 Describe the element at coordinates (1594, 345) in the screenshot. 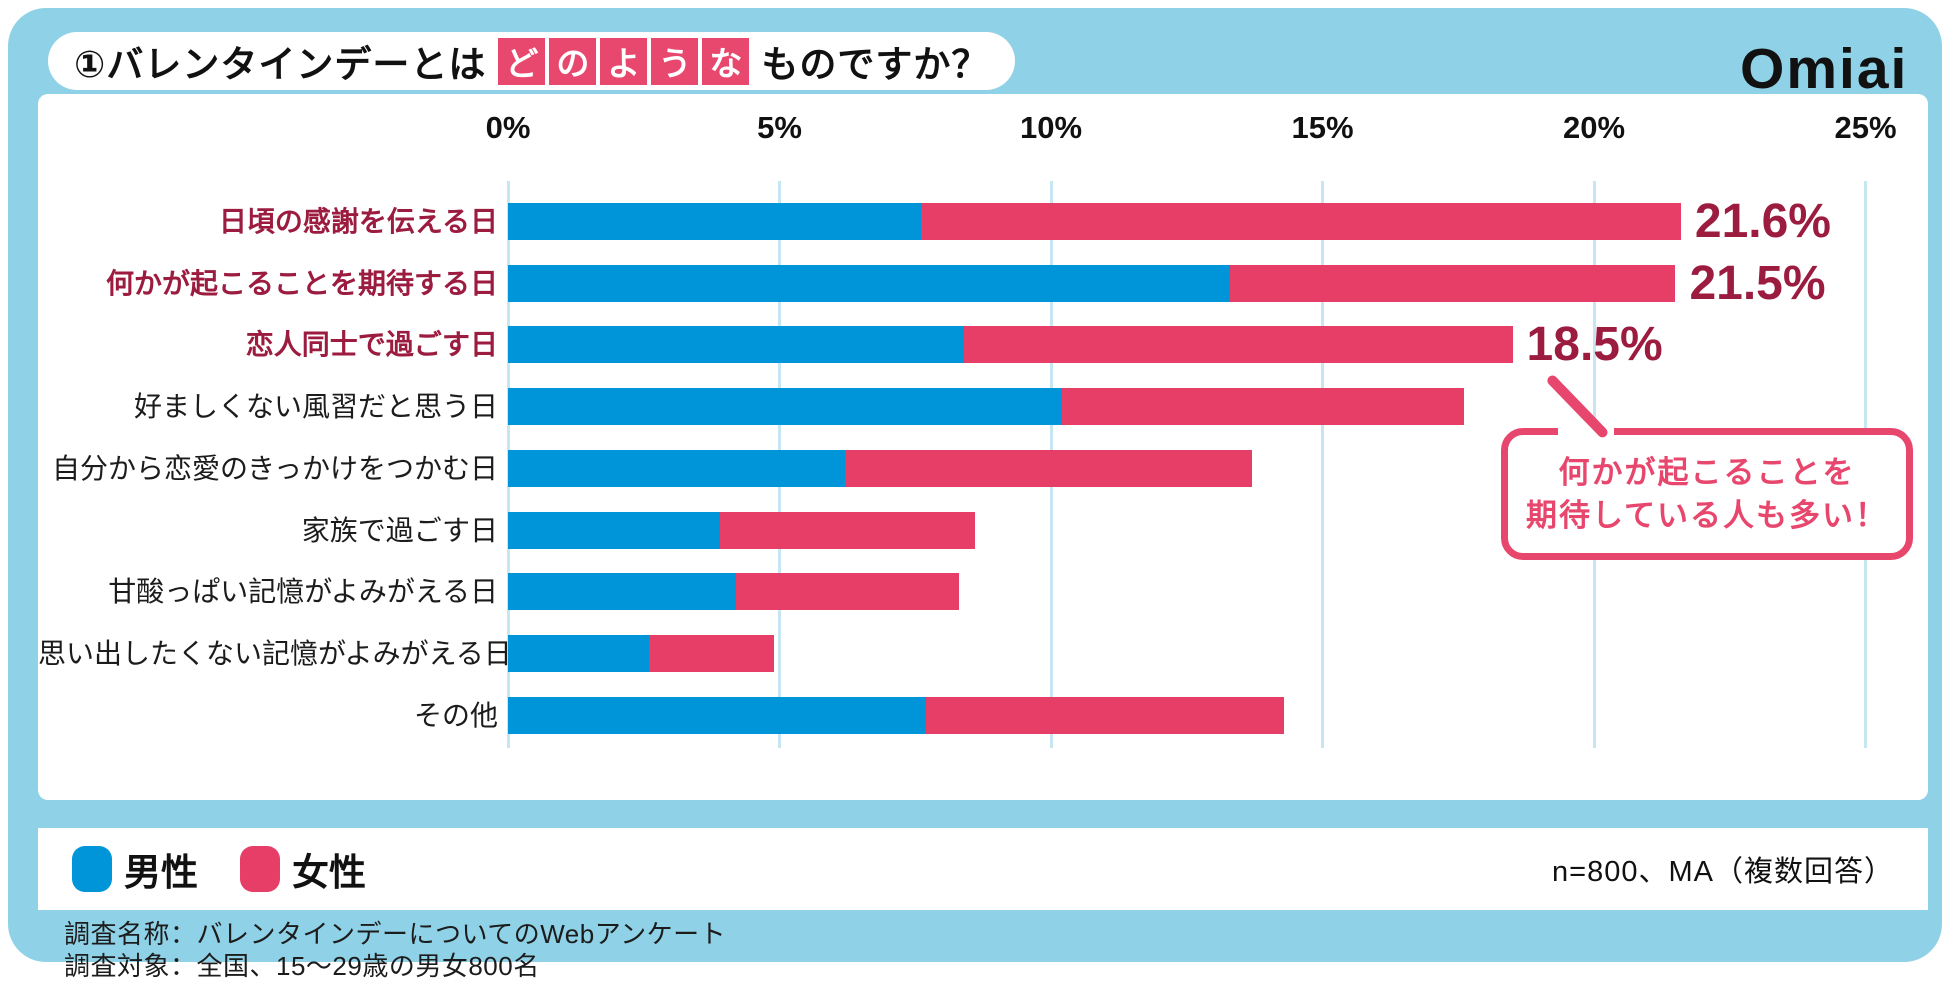

I see `total-value-label: 18.5%` at that location.